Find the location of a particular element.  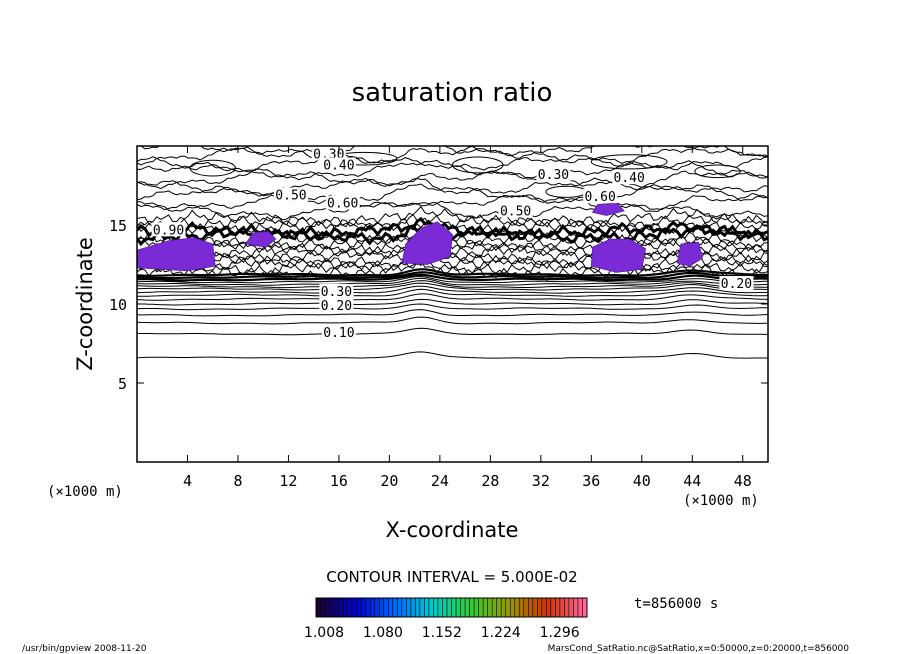

contour-interval: CONTOUR INTERVAL = 5.000E-02 is located at coordinates (451, 577).